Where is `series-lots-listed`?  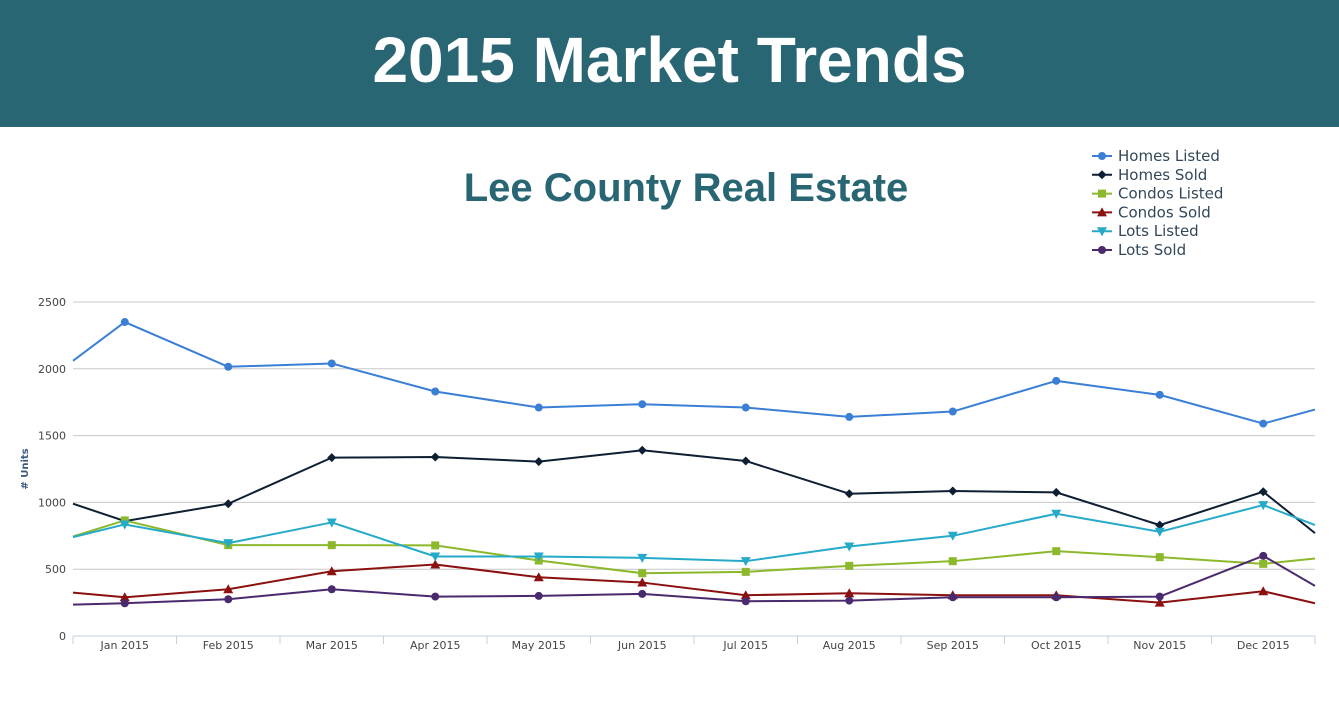 series-lots-listed is located at coordinates (694, 534).